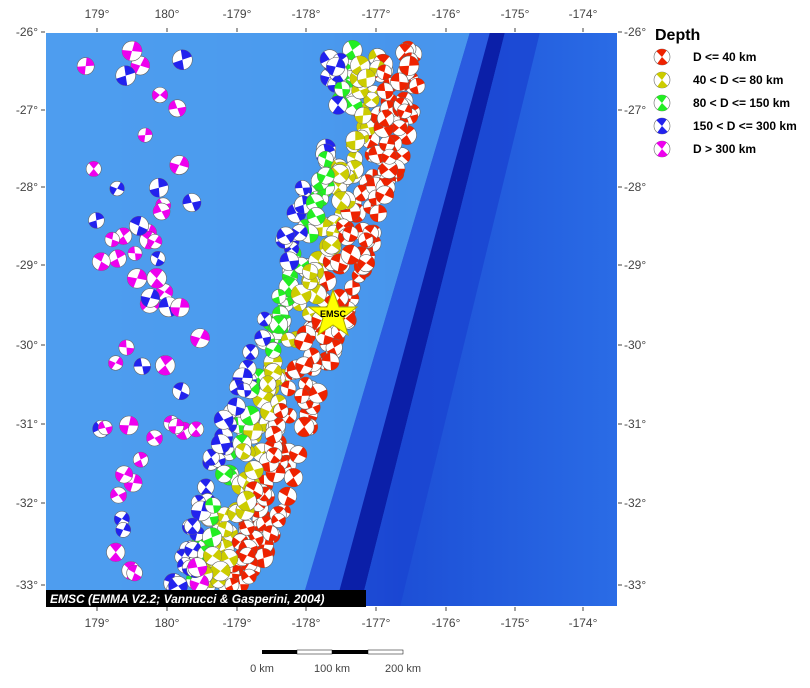 The height and width of the screenshot is (688, 810). I want to click on lat-label: -30°, so click(27, 345).